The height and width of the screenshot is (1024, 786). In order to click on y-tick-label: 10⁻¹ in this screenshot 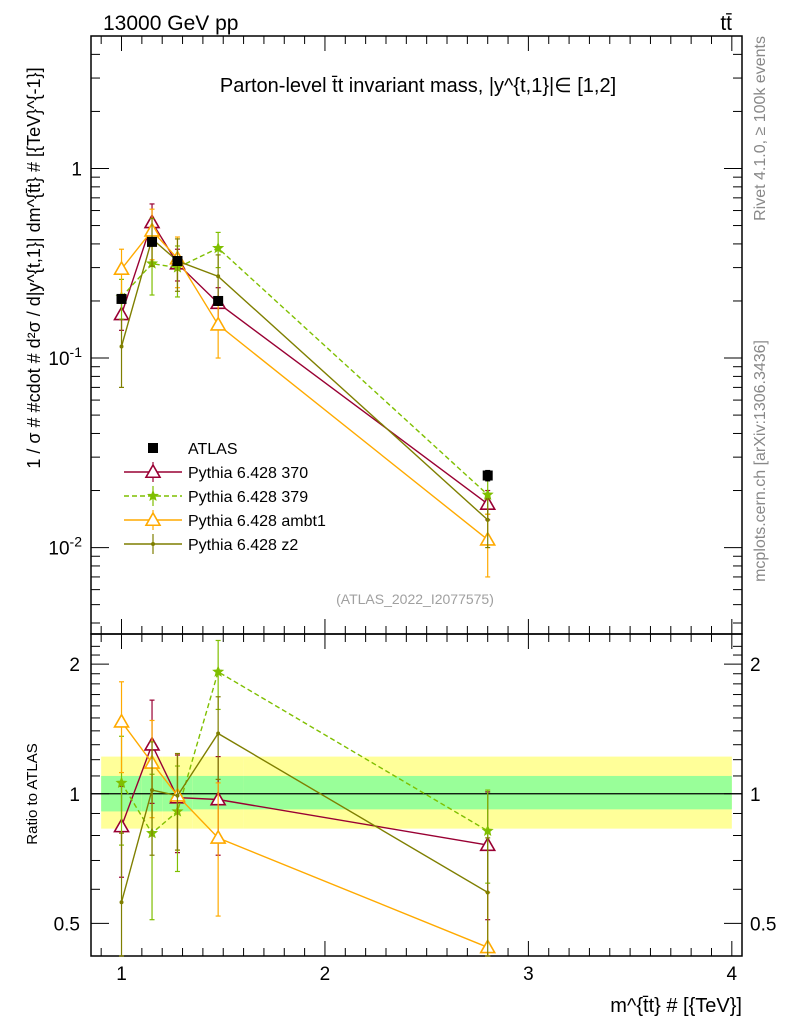, I will do `click(65, 357)`.